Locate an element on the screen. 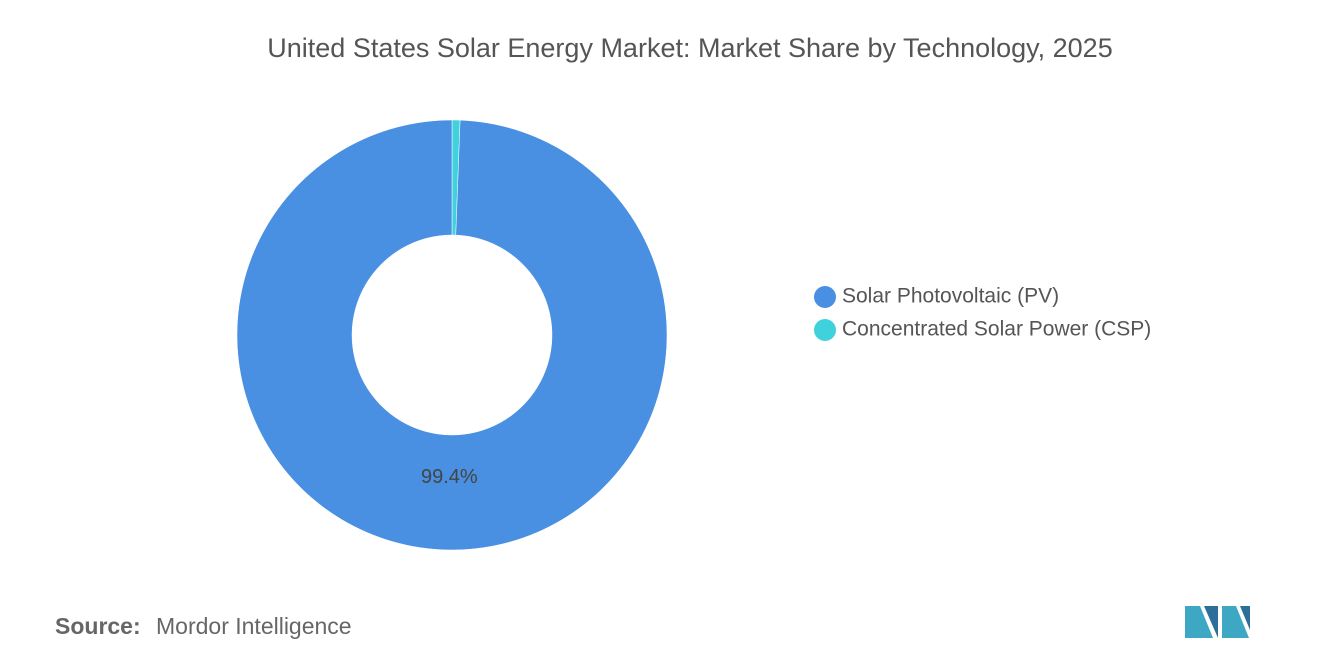 The image size is (1320, 665). legend-label: Concentrated Solar Power (CSP) is located at coordinates (996, 329).